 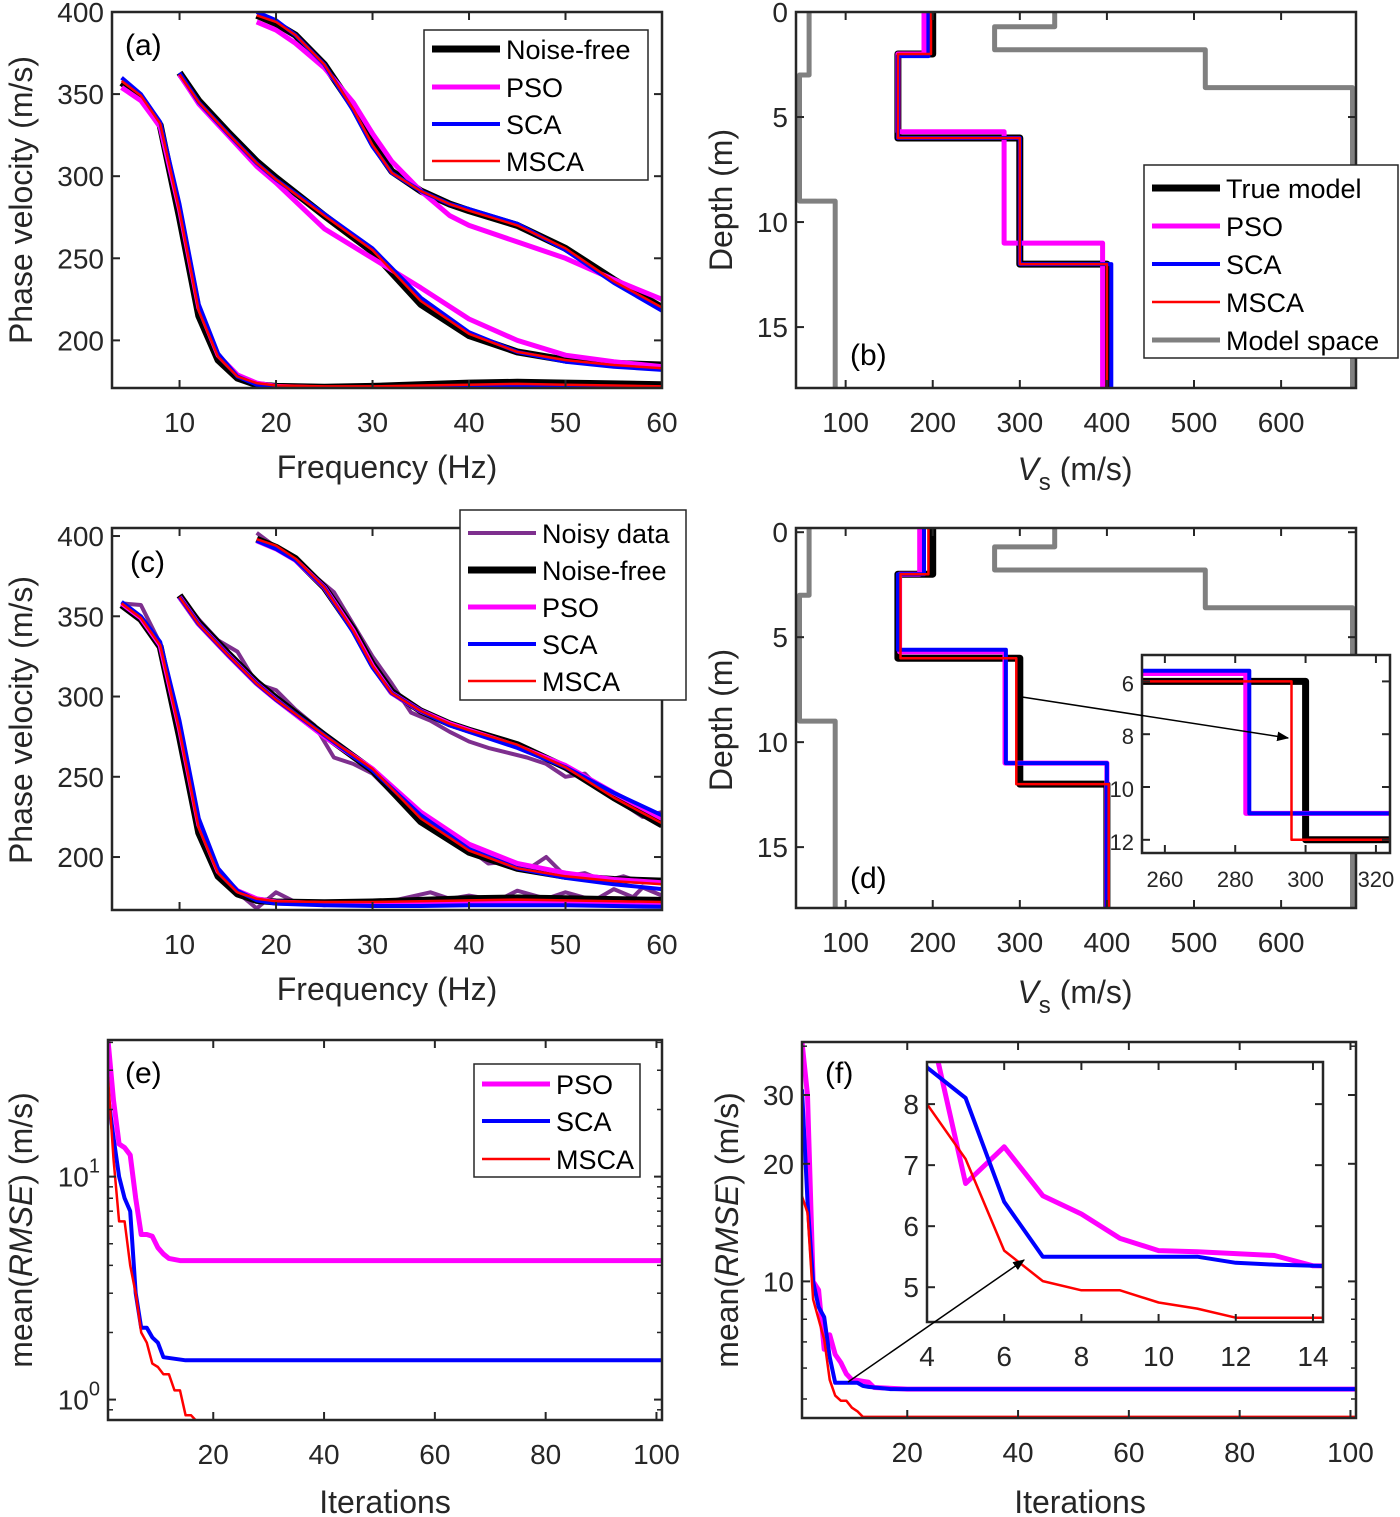 What do you see at coordinates (1128, 736) in the screenshot?
I see `y-tick-label: 8` at bounding box center [1128, 736].